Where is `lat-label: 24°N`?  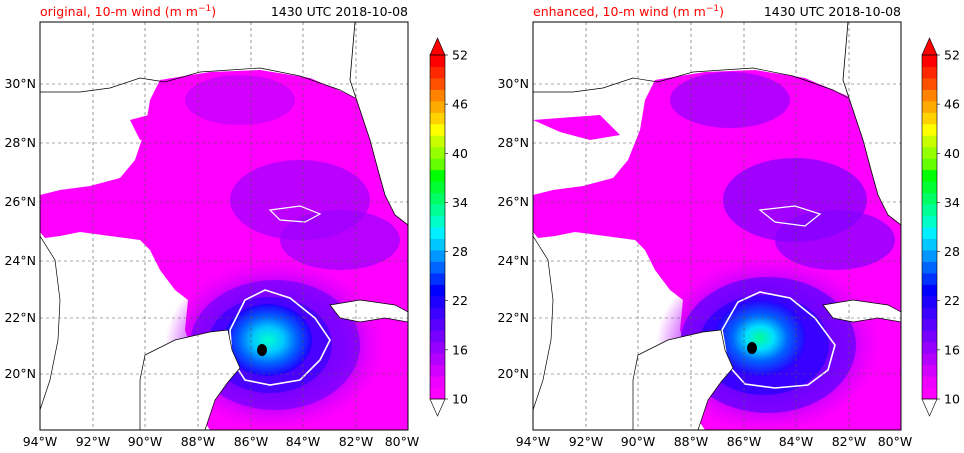 lat-label: 24°N is located at coordinates (20, 260).